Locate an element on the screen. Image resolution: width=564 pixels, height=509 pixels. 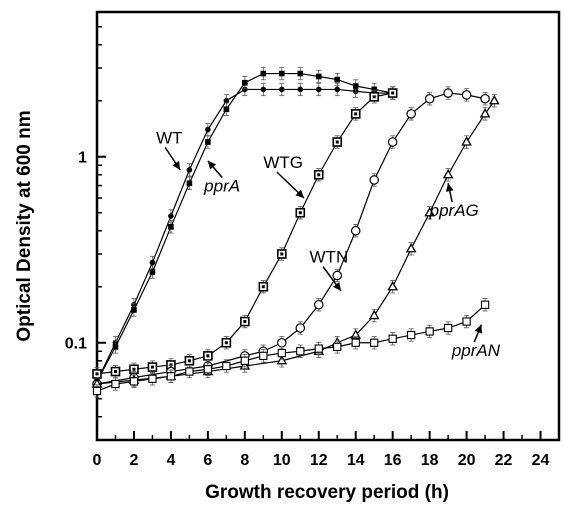
x-tick-label: 4 is located at coordinates (170, 460).